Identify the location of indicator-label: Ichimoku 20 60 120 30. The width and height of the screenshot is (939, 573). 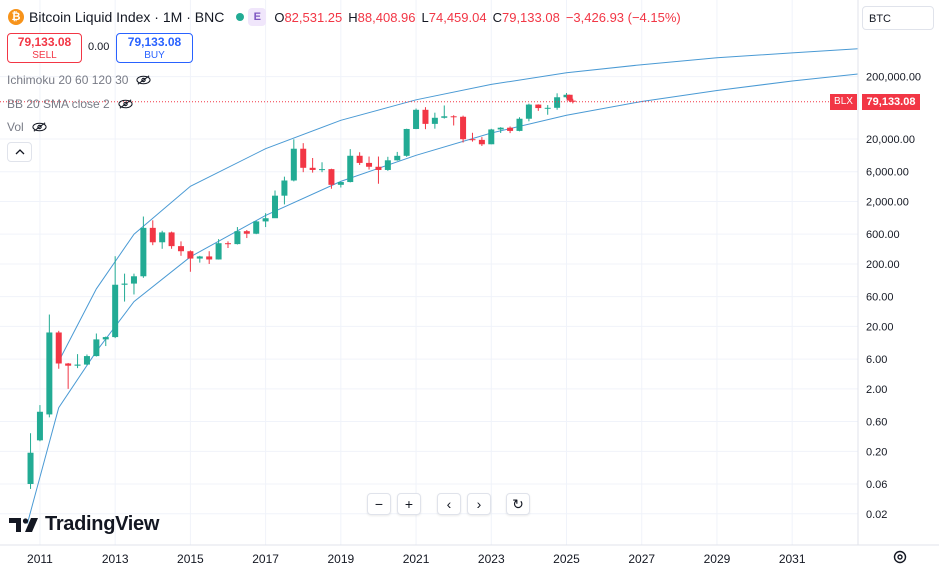
(68, 80).